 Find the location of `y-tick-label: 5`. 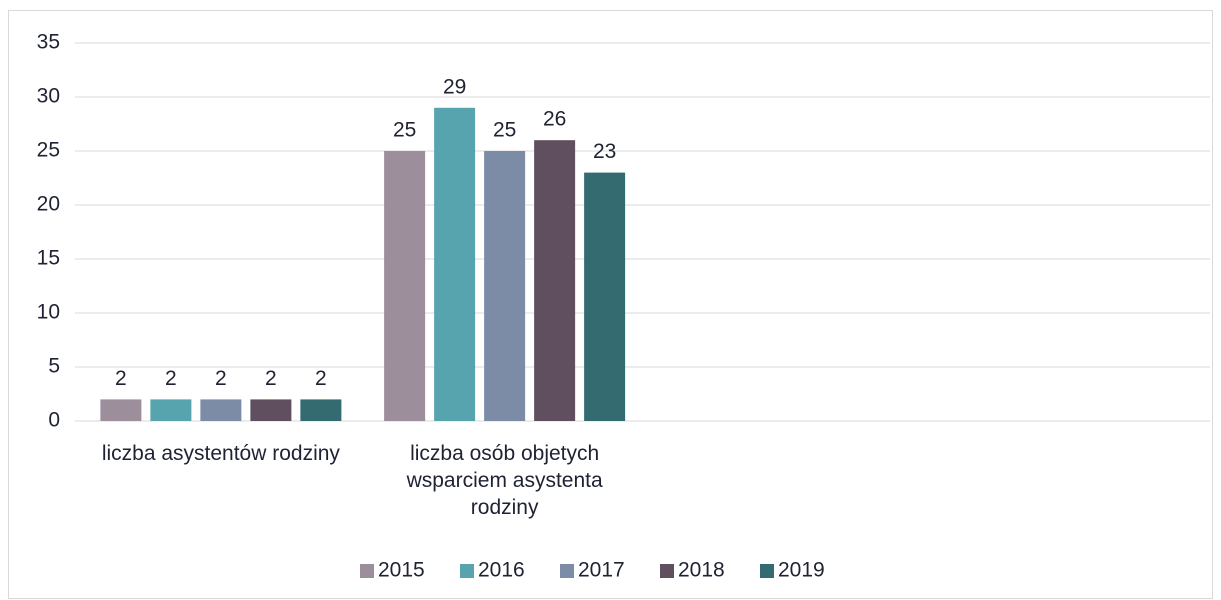

y-tick-label: 5 is located at coordinates (54, 366).